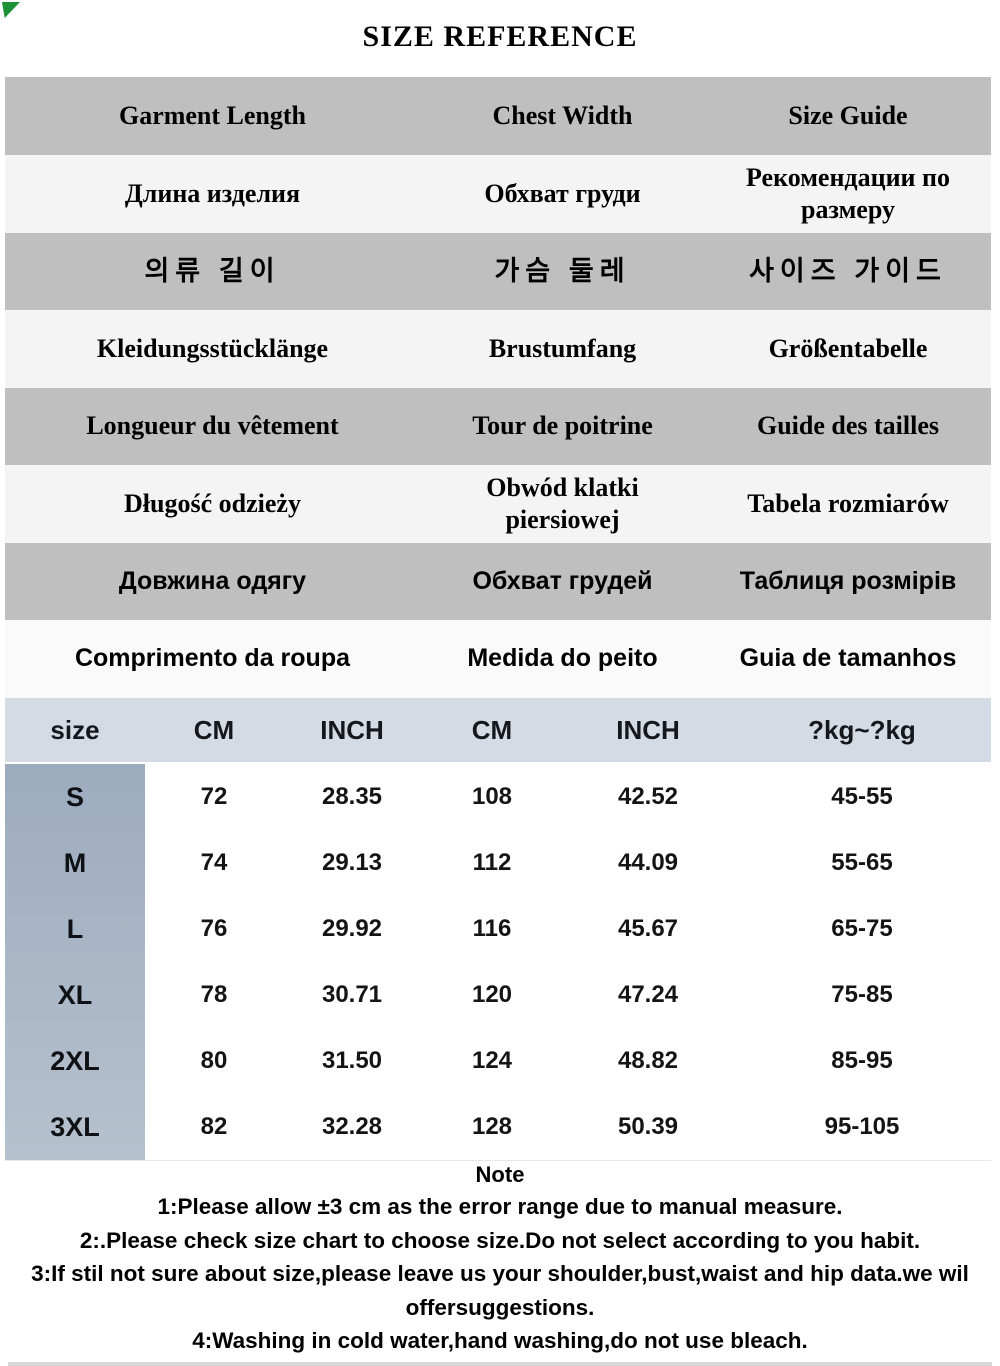  I want to click on length-cm-value: 76, so click(214, 928).